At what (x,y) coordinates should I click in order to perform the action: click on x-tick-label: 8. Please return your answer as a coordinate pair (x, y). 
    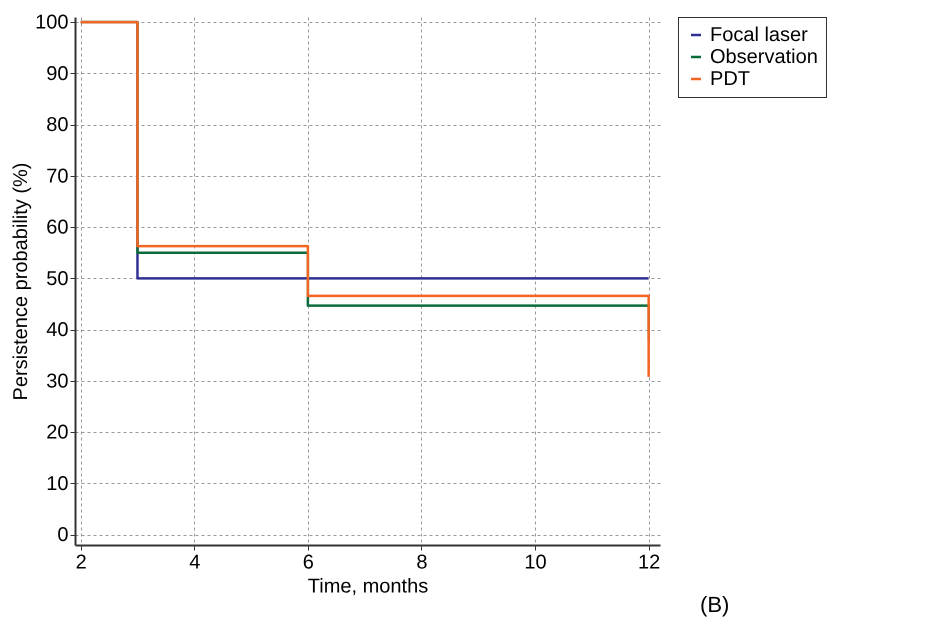
    Looking at the image, I should click on (422, 563).